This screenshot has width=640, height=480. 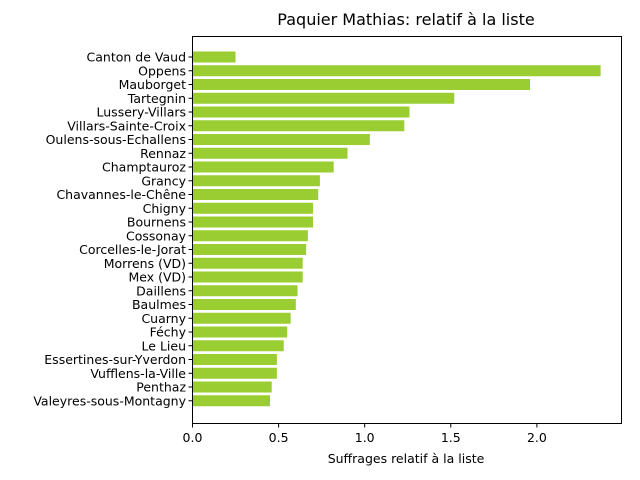 I want to click on y-tick-label-3: Tartegnin, so click(x=156, y=98).